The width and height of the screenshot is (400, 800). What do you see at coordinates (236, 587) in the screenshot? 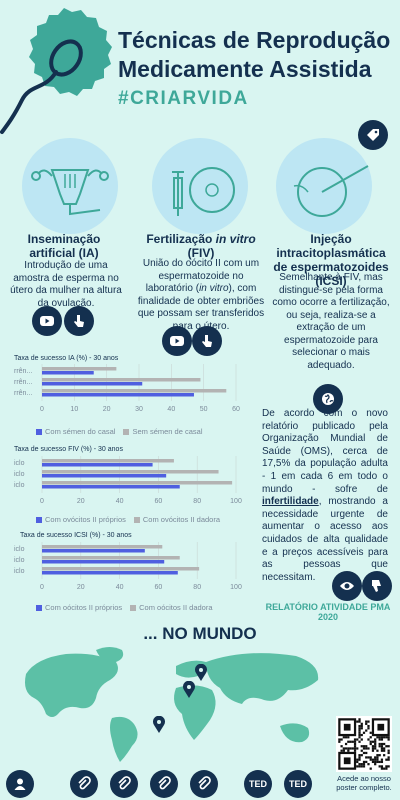
I see `x-tick-label: 100` at bounding box center [236, 587].